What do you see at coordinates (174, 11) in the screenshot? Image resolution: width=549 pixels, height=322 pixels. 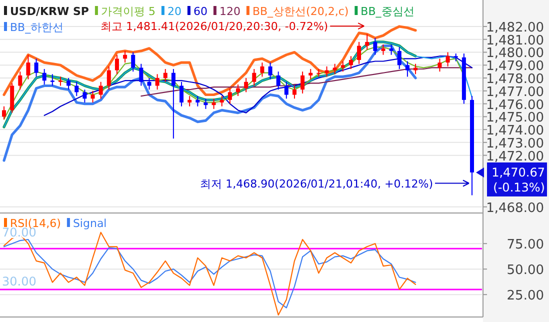 I see `legend-label: 20` at bounding box center [174, 11].